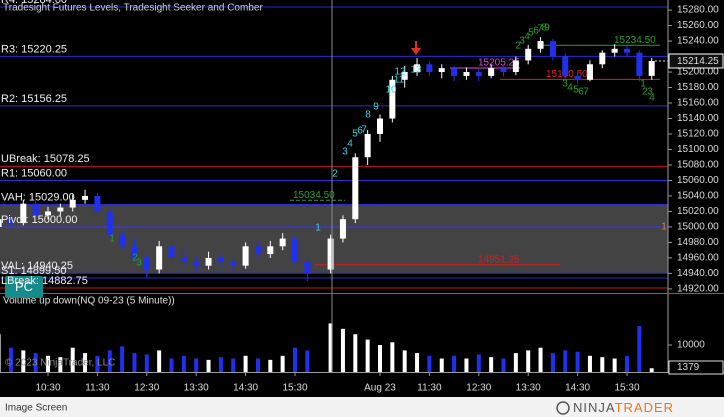  I want to click on y-tick-label: 14920.00, so click(698, 289).